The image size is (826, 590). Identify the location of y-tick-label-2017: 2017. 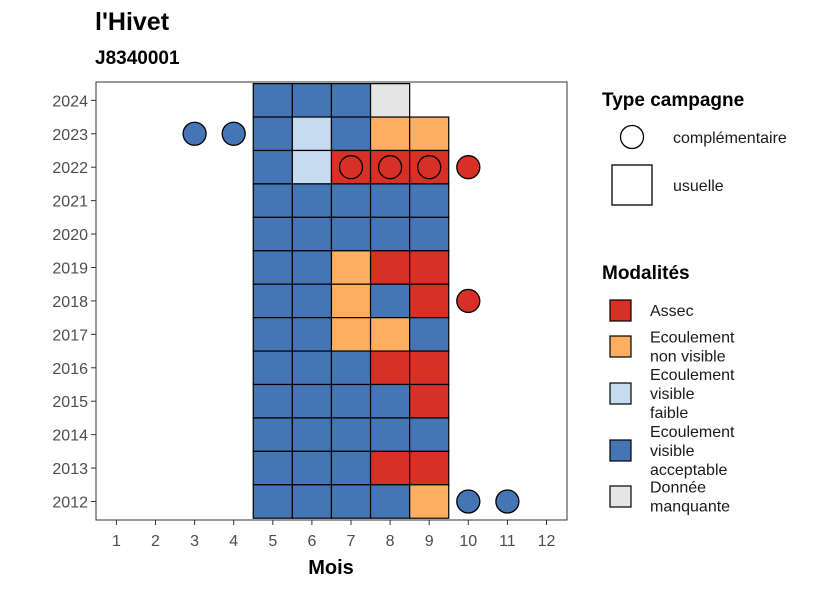
(70, 335).